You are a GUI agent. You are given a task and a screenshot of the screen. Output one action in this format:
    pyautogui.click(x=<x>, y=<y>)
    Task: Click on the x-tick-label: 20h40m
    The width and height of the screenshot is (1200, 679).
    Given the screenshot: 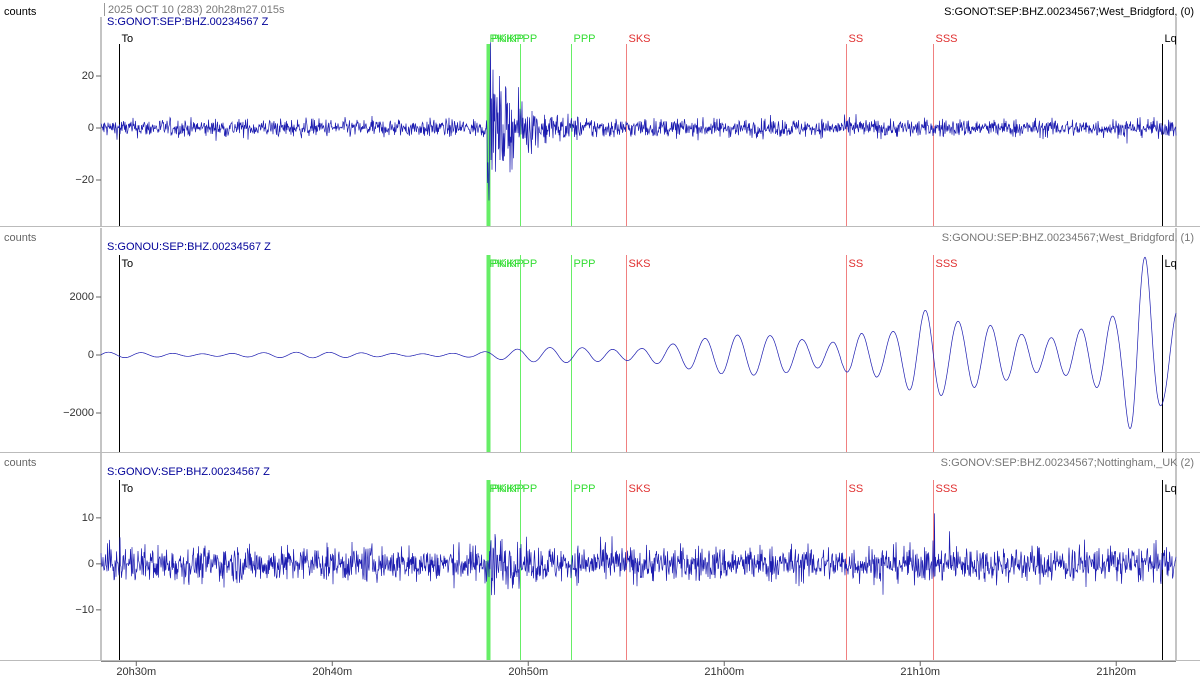 What is the action you would take?
    pyautogui.click(x=332, y=672)
    